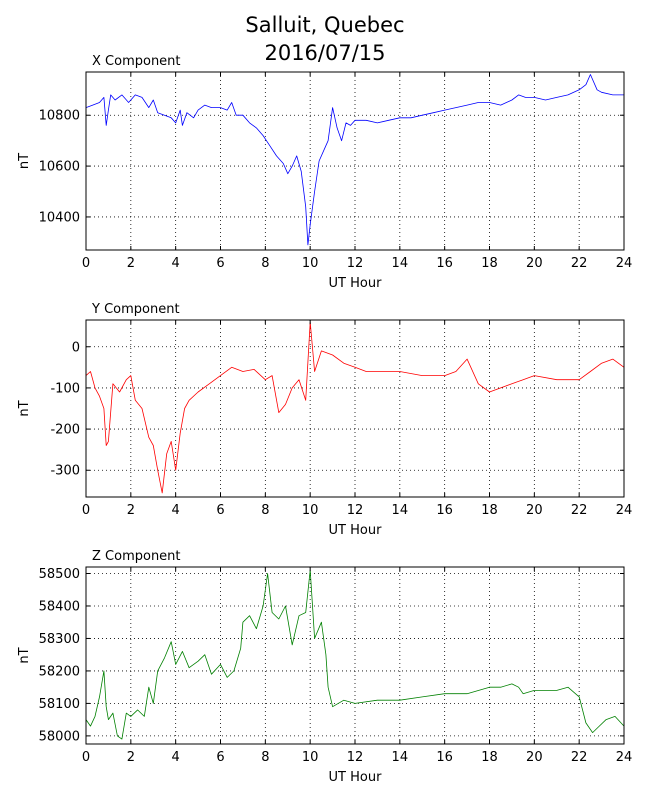 The image size is (650, 800). What do you see at coordinates (356, 530) in the screenshot?
I see `y-x-axis-label: UT Hour` at bounding box center [356, 530].